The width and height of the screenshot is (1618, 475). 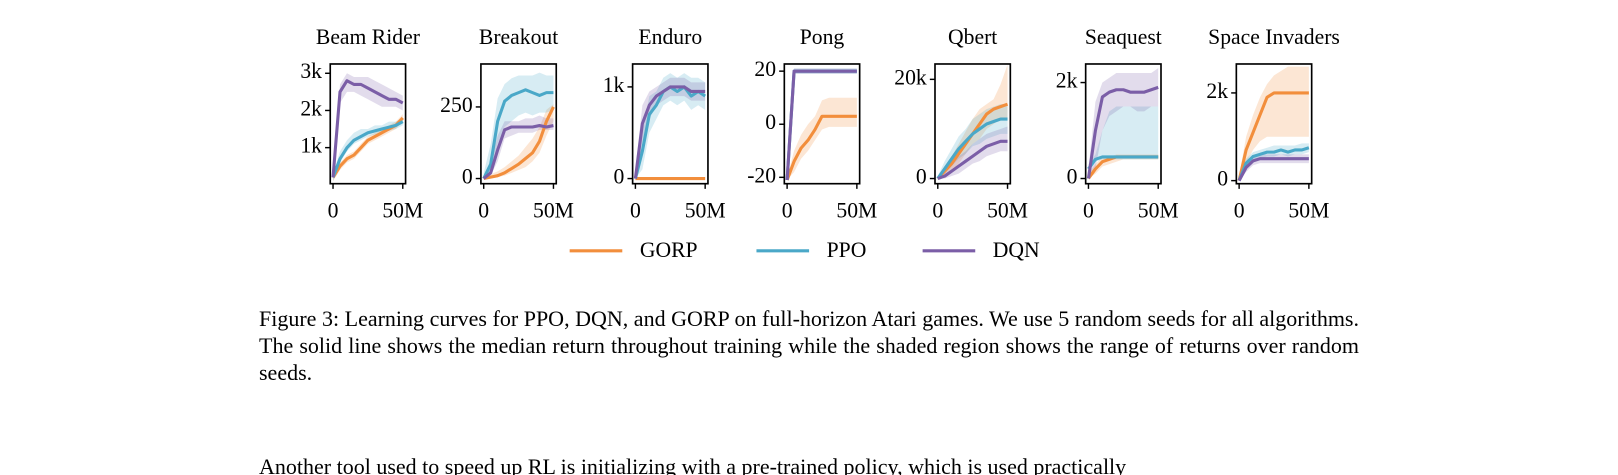 I want to click on y-tick-label: -20, so click(x=761, y=175).